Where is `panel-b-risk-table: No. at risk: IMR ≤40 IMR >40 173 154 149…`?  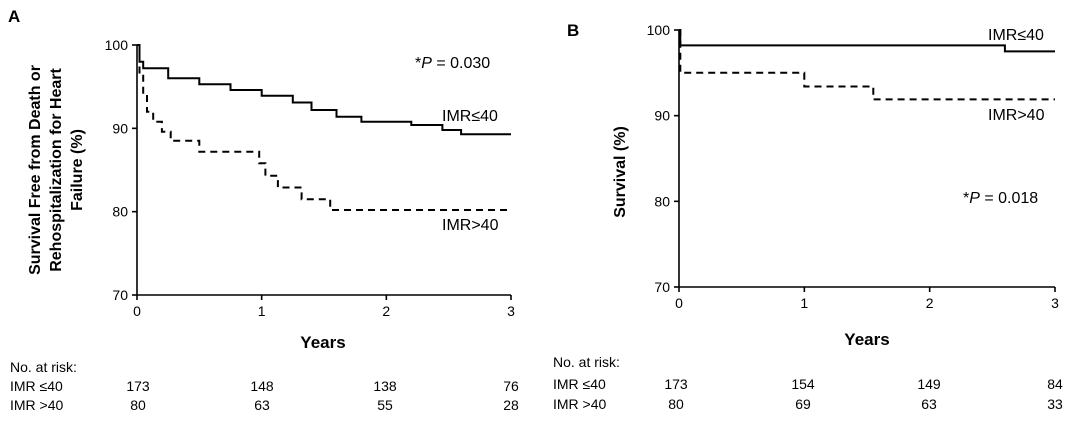
panel-b-risk-table: No. at risk: IMR ≤40 IMR >40 173 154 149… is located at coordinates (808, 383).